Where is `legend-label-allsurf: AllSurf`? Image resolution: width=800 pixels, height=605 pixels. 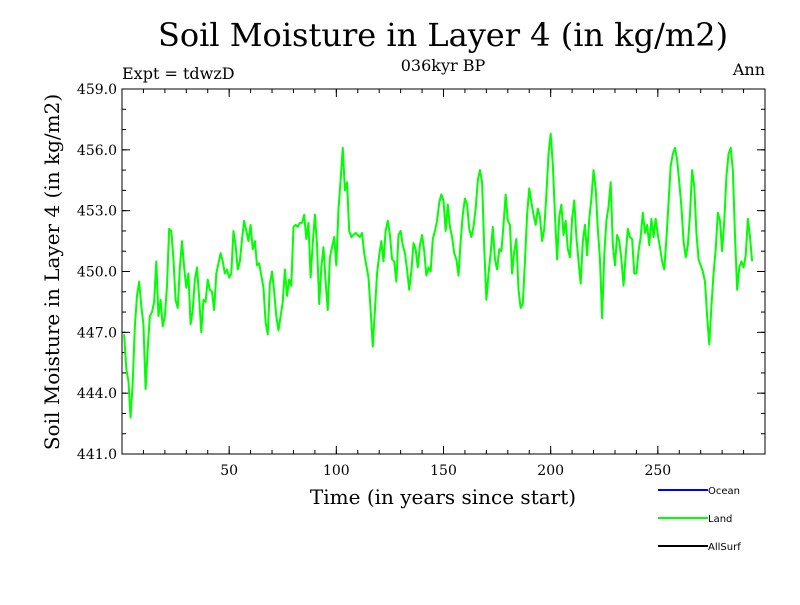
legend-label-allsurf: AllSurf is located at coordinates (724, 547).